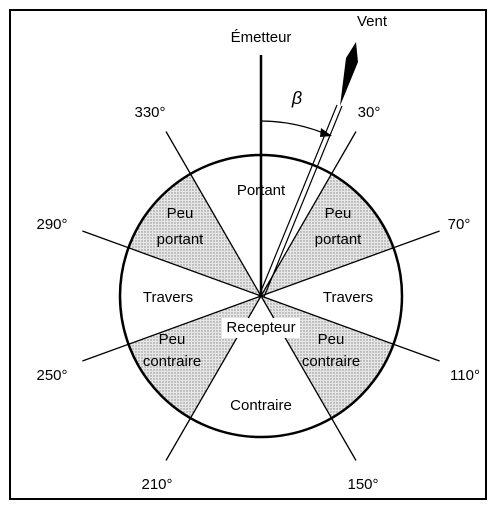 This screenshot has width=496, height=509. What do you see at coordinates (296, 98) in the screenshot?
I see `angle-symbol: β` at bounding box center [296, 98].